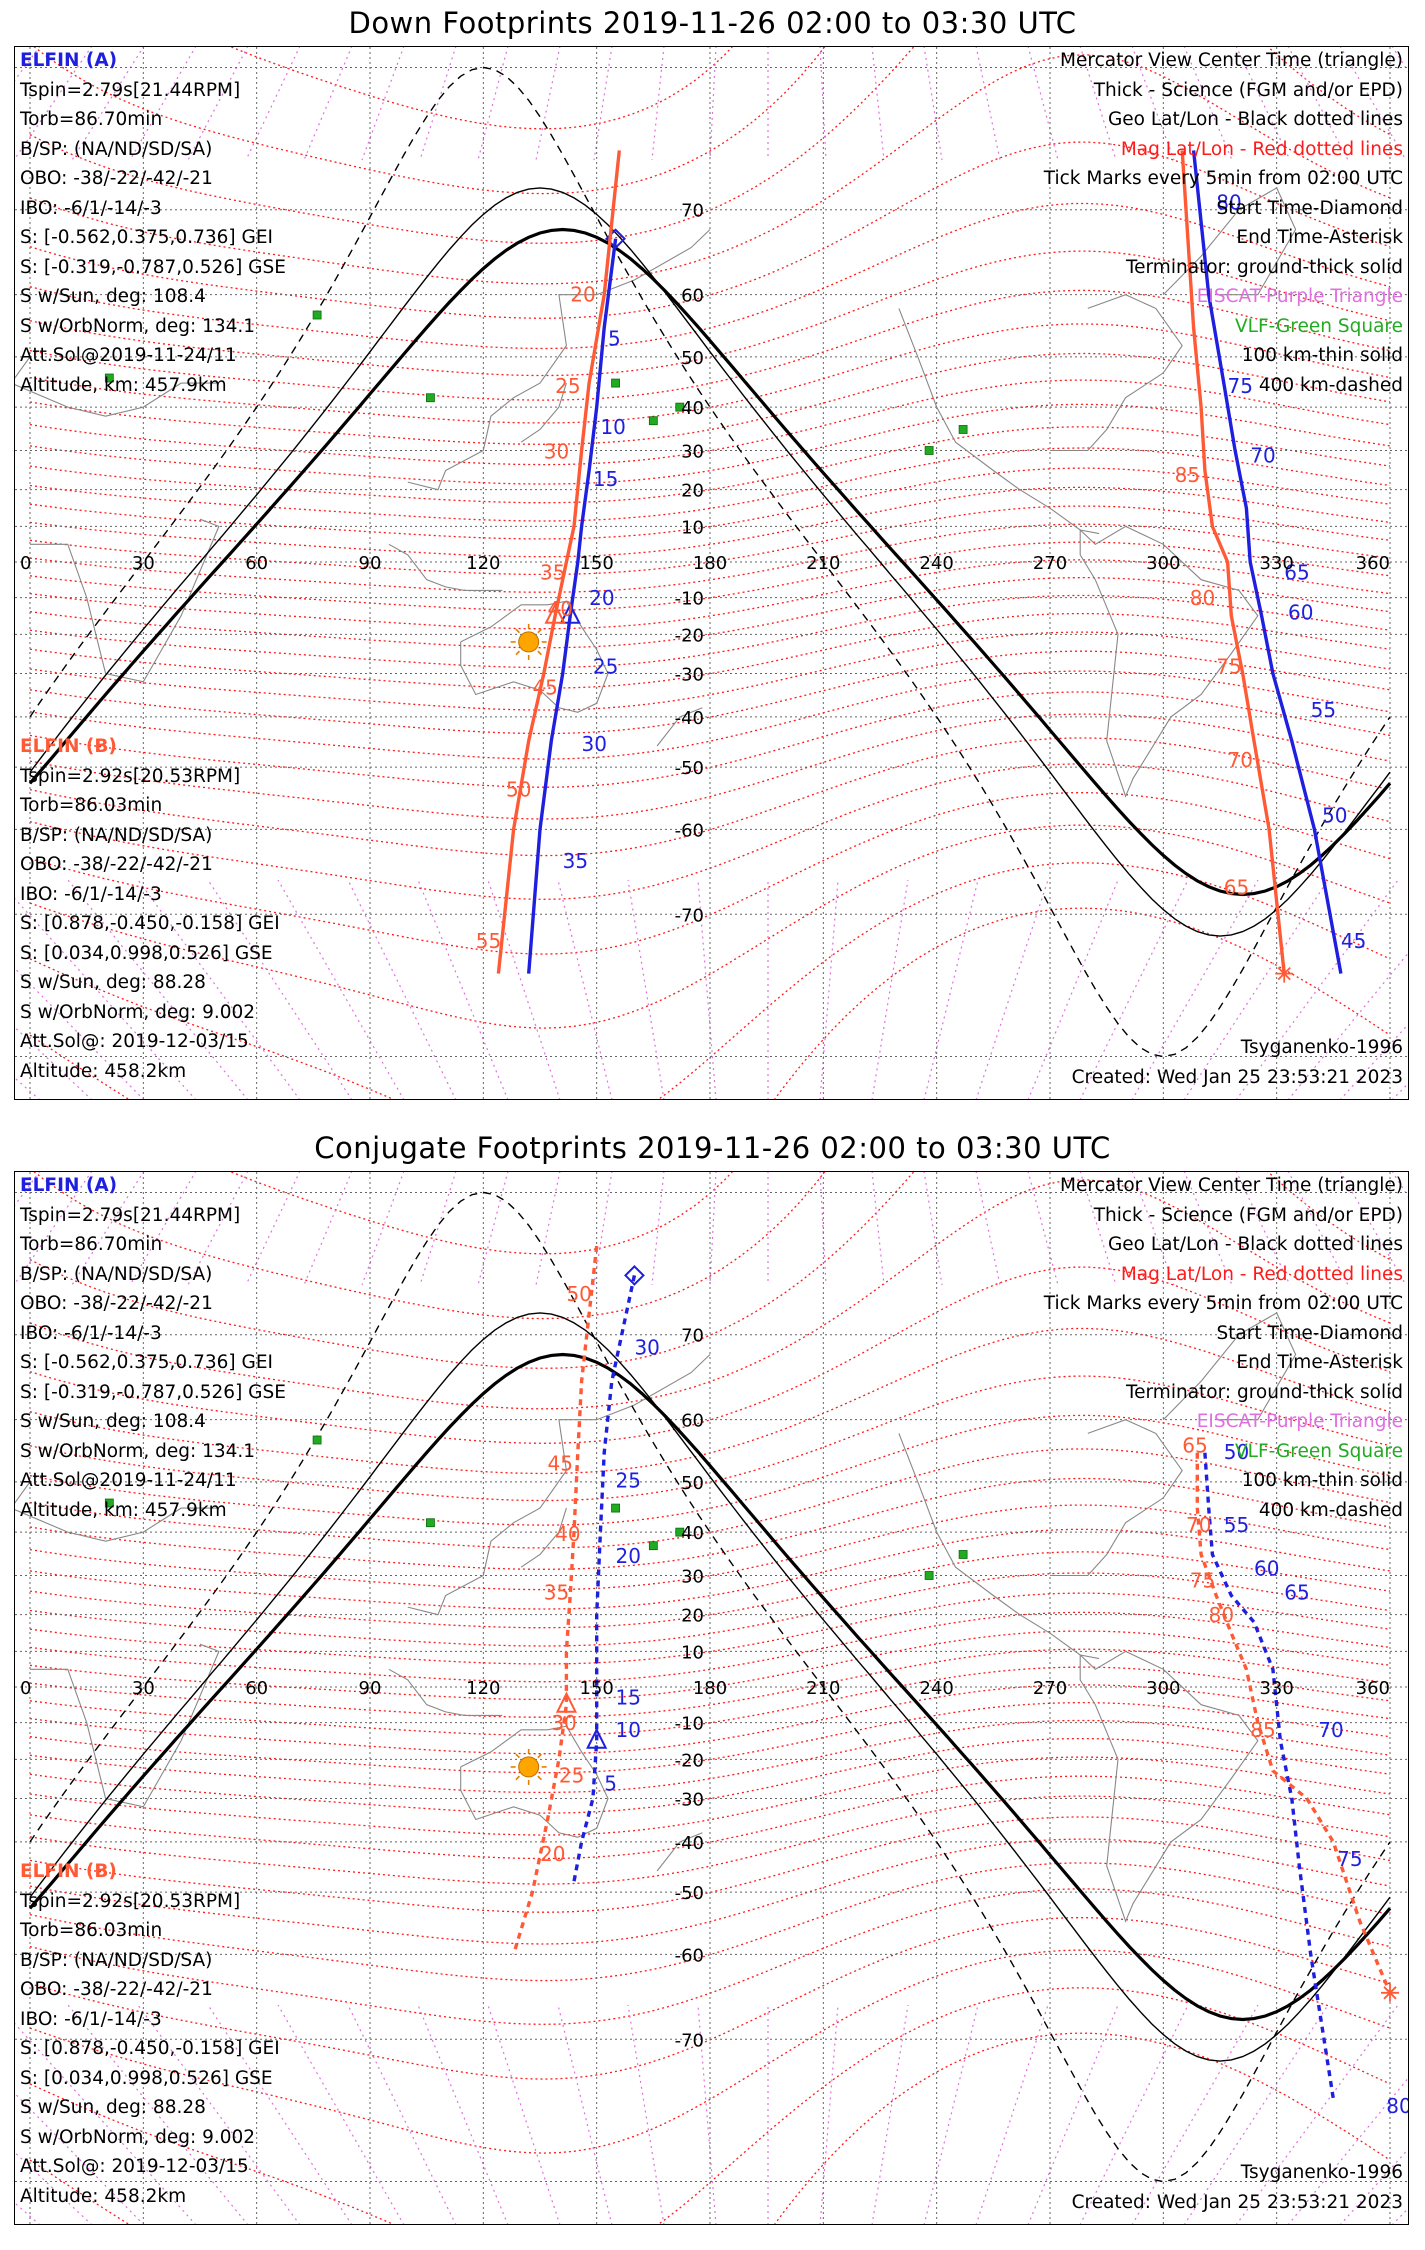 The width and height of the screenshot is (1425, 2250). I want to click on lat-tick-label: -60, so click(689, 1955).